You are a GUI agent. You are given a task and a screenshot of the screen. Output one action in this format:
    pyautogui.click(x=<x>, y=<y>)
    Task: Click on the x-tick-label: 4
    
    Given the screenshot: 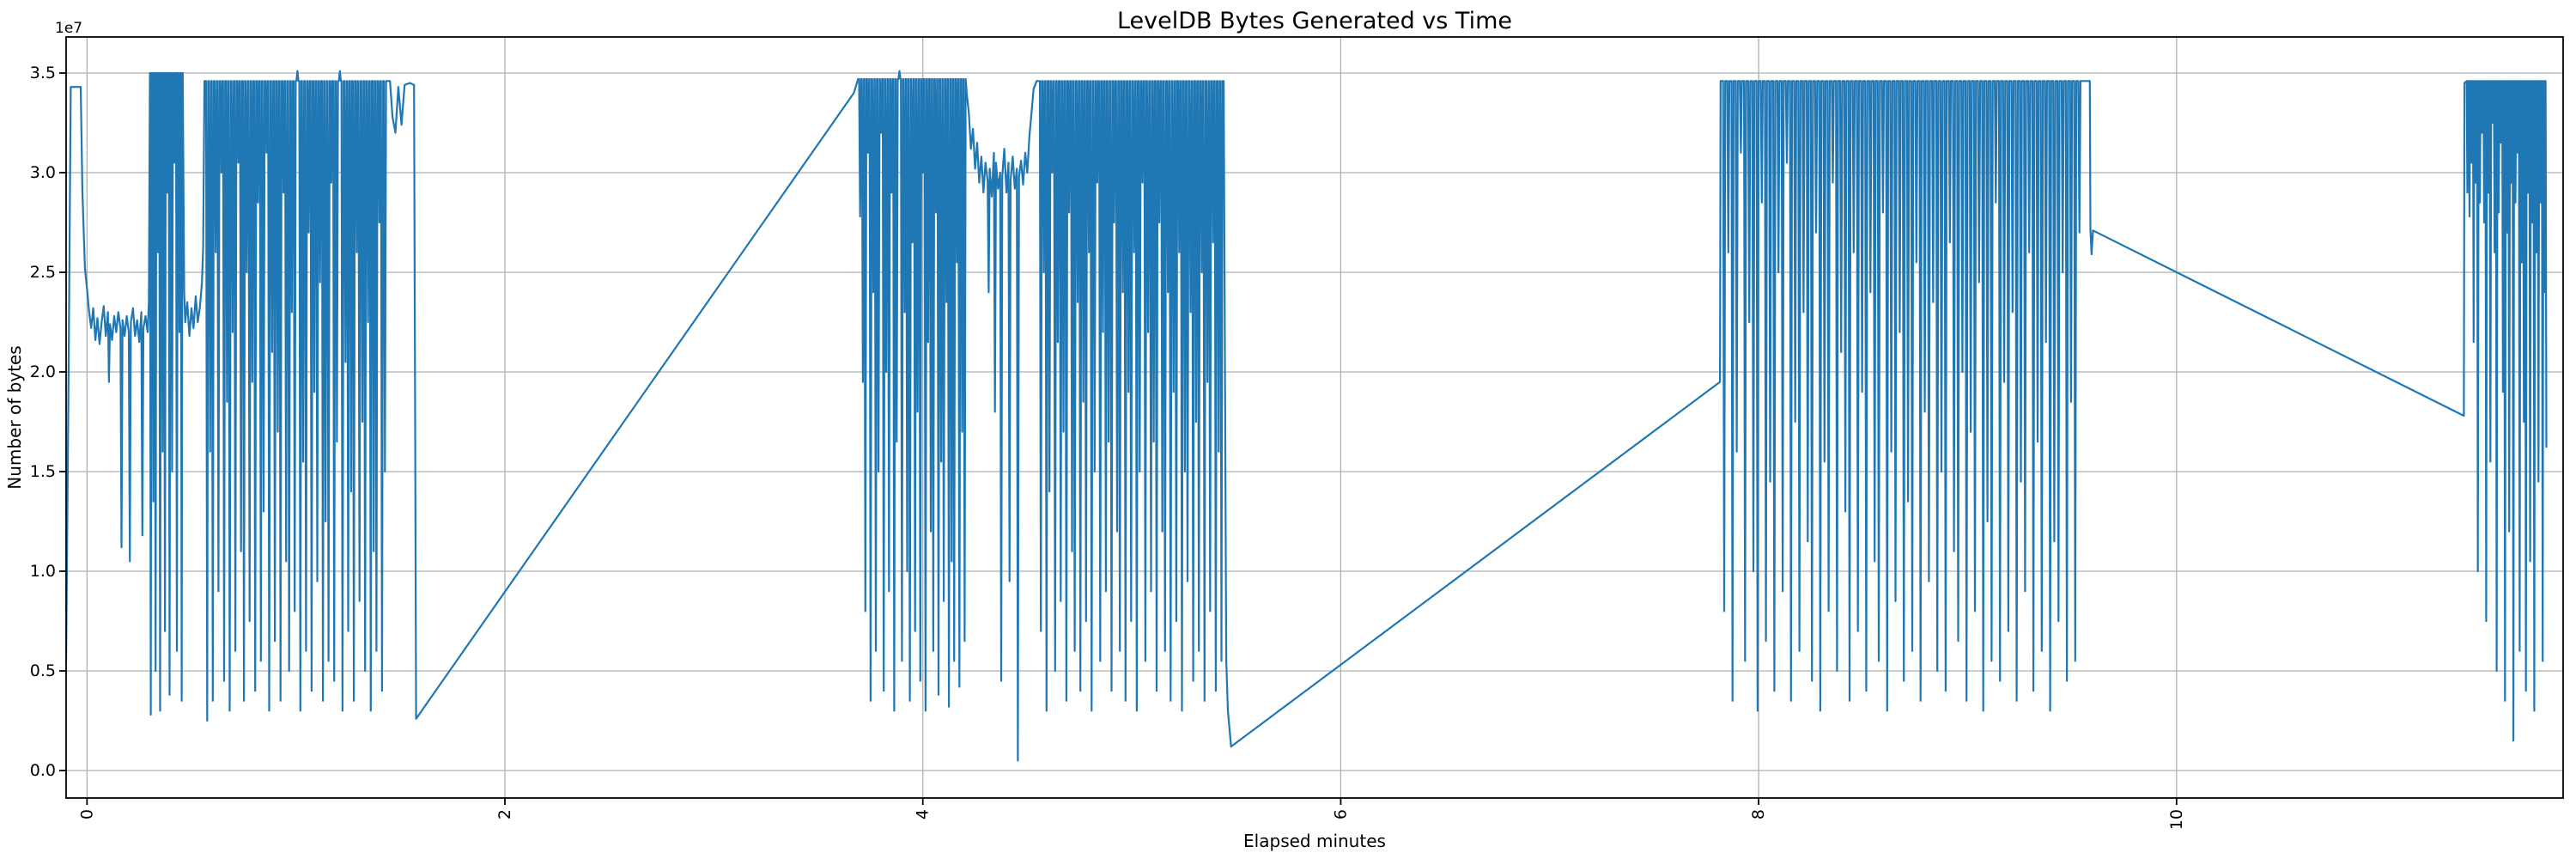 What is the action you would take?
    pyautogui.click(x=924, y=814)
    